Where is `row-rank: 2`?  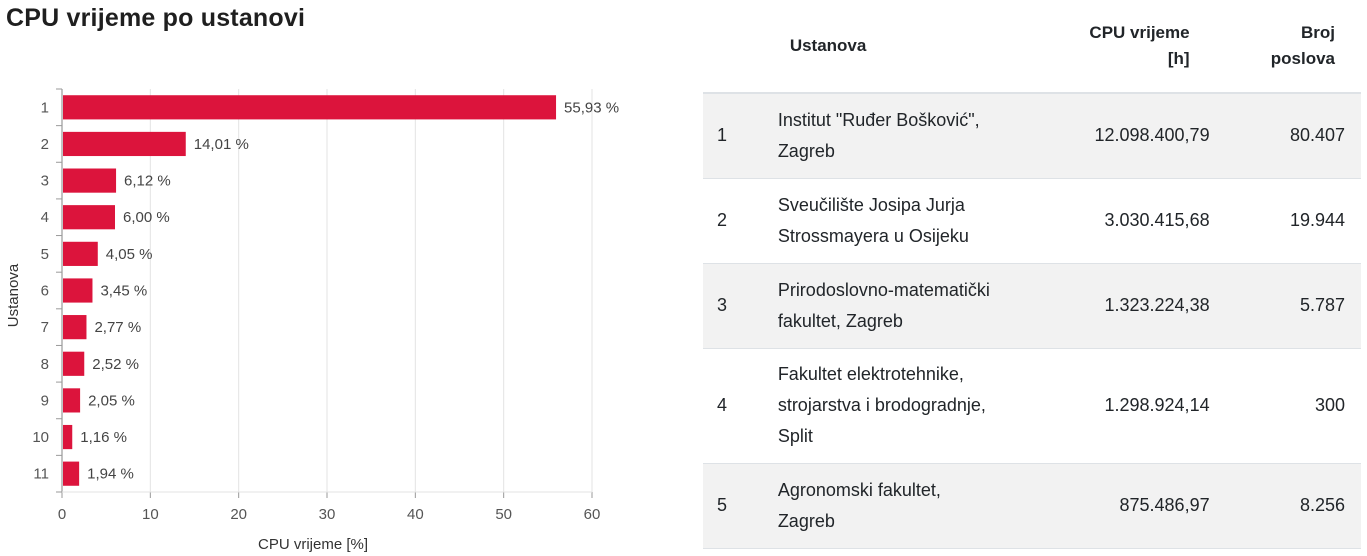 row-rank: 2 is located at coordinates (740, 221).